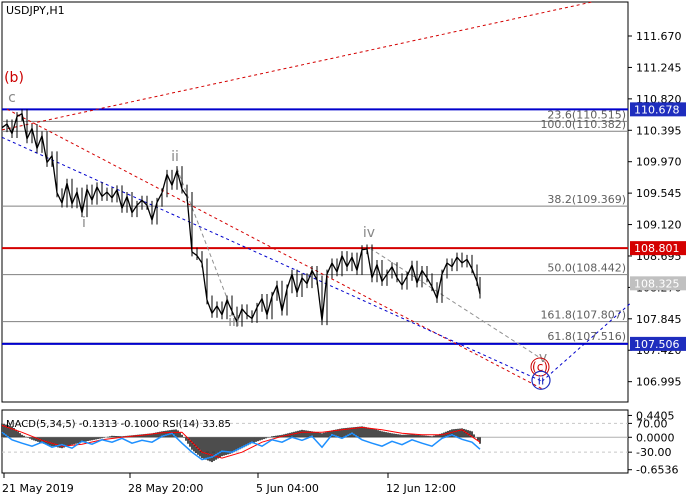 This screenshot has height=504, width=700. I want to click on price-tag-label-3: 107.506, so click(657, 344).